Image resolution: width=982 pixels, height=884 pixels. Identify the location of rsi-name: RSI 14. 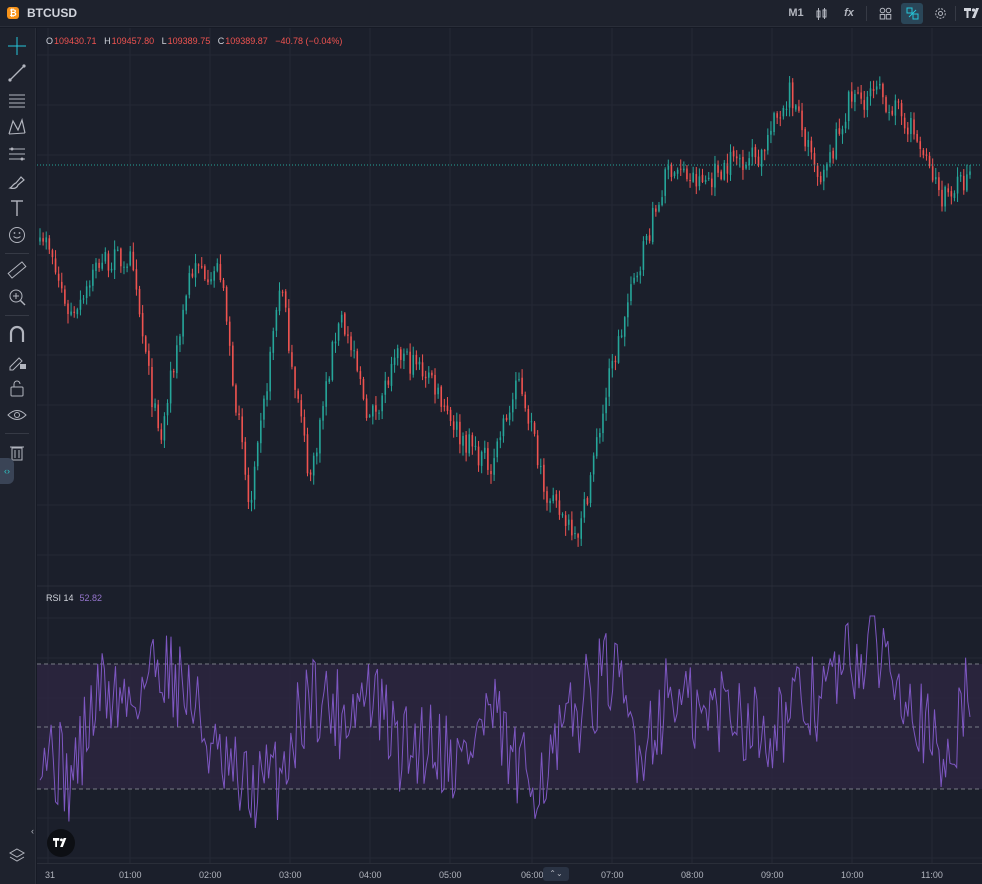
(60, 598).